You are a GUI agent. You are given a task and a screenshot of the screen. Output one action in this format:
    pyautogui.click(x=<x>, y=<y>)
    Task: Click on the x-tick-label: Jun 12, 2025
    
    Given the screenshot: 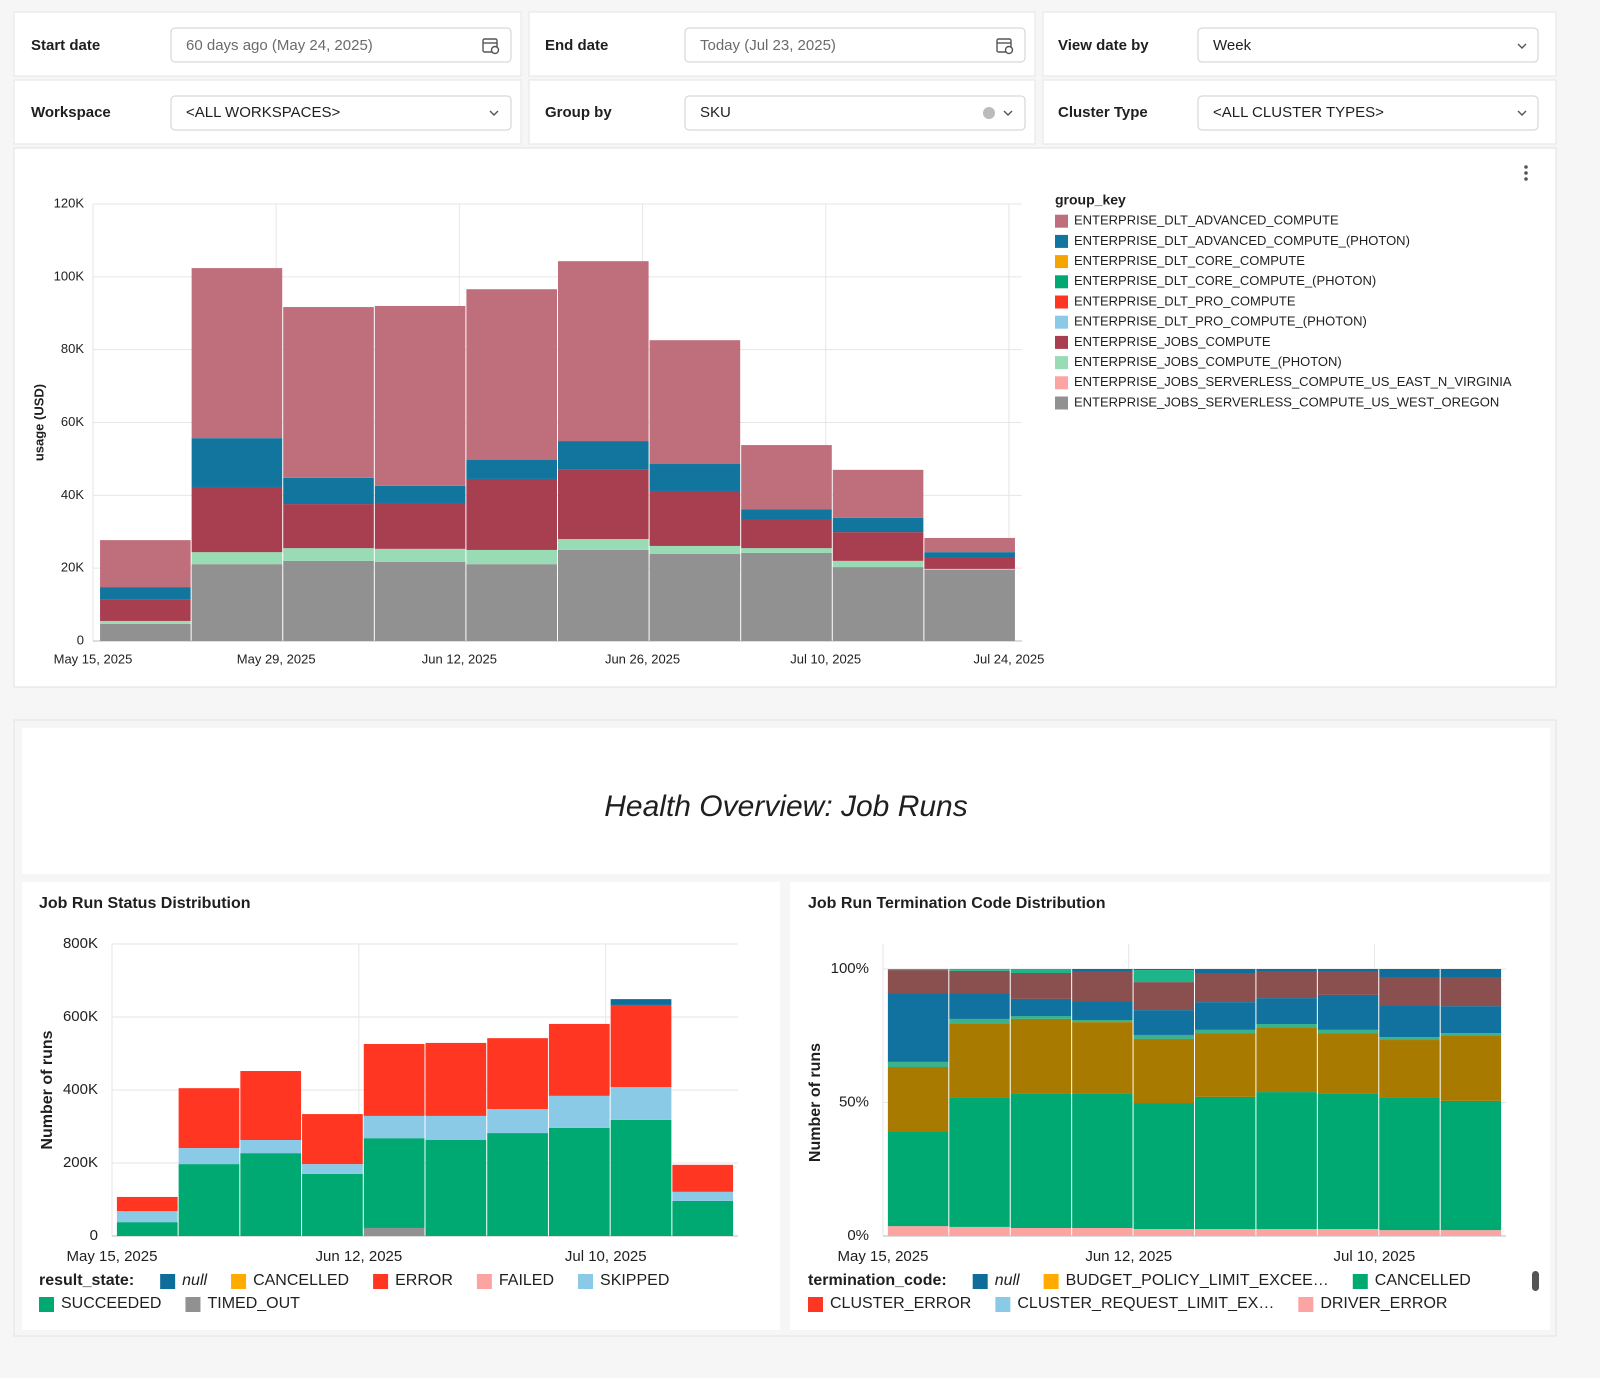 What is the action you would take?
    pyautogui.click(x=1128, y=1256)
    